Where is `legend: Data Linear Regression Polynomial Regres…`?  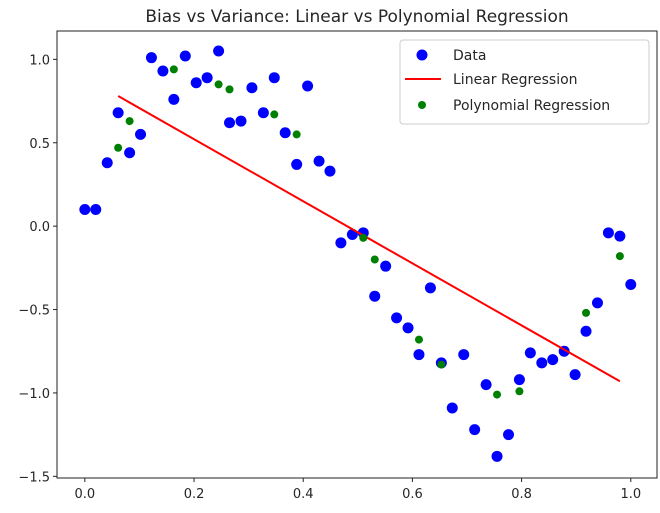 legend: Data Linear Regression Polynomial Regres… is located at coordinates (524, 82).